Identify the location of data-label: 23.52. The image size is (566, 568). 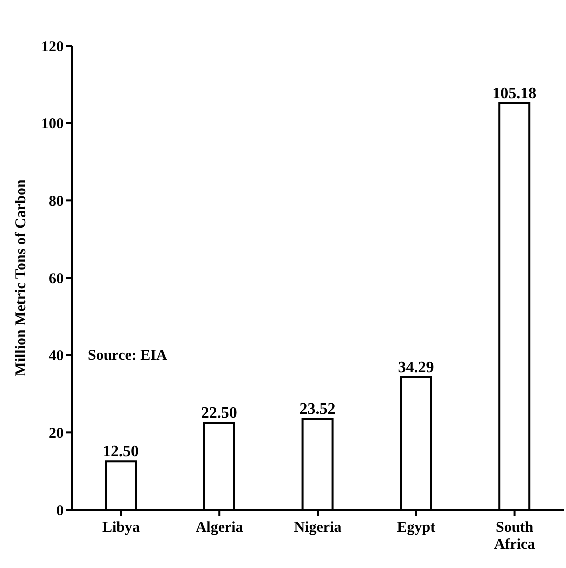
(318, 409).